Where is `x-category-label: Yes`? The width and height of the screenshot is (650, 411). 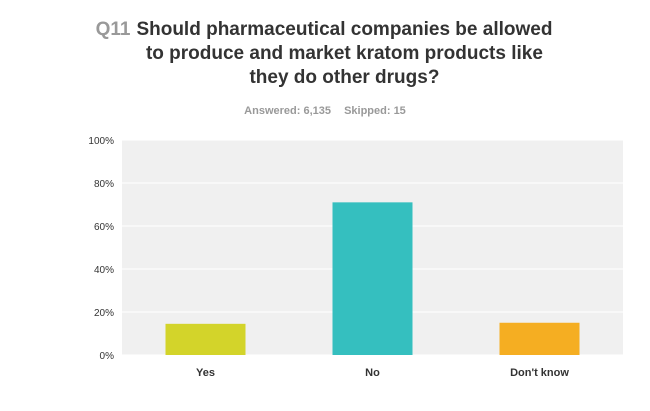
x-category-label: Yes is located at coordinates (205, 373).